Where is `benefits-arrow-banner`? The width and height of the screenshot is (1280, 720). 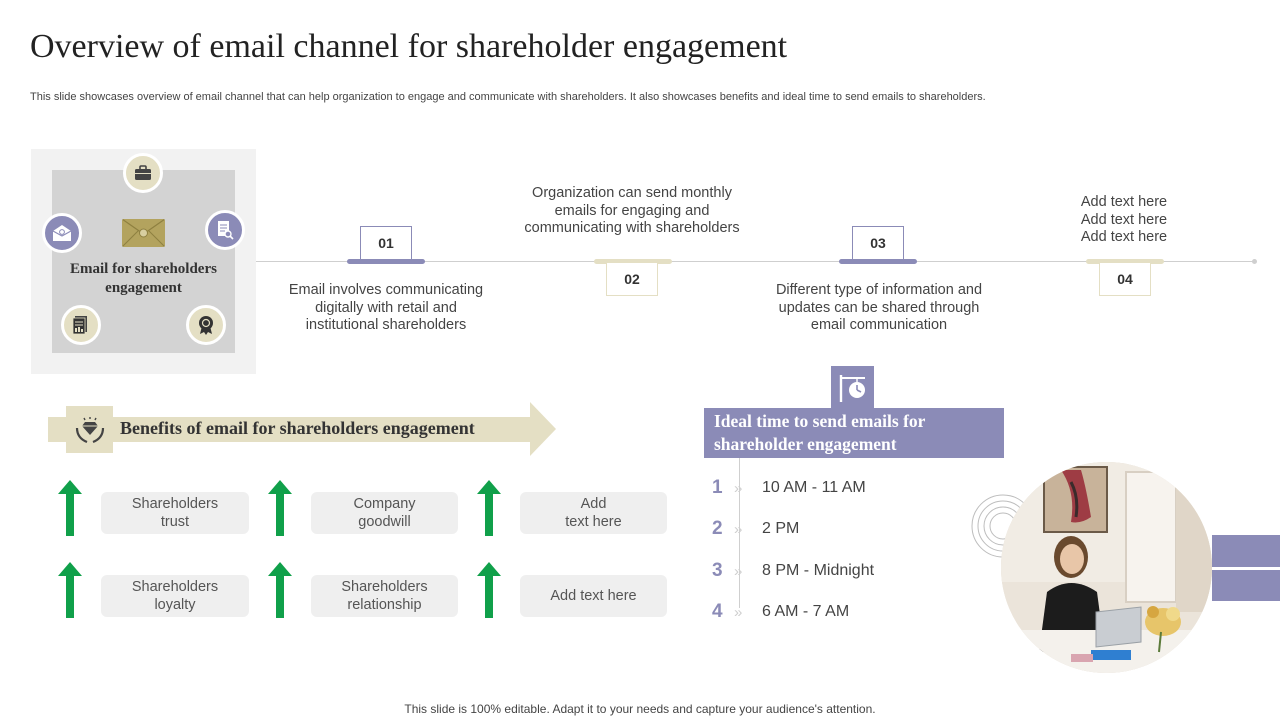
benefits-arrow-banner is located at coordinates (302, 429).